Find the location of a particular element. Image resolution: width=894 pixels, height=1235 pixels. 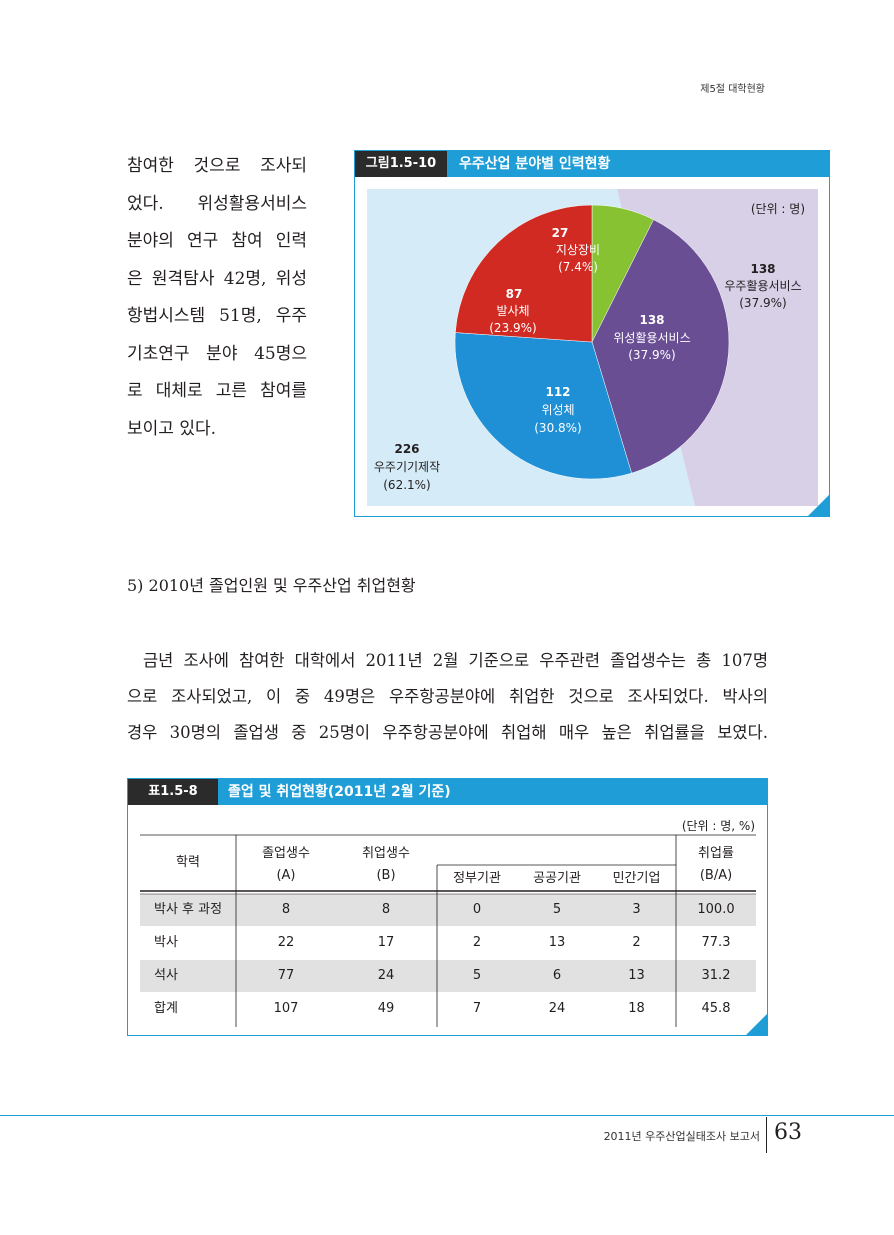

outer-right-pct: (37.9%) is located at coordinates (762, 303).